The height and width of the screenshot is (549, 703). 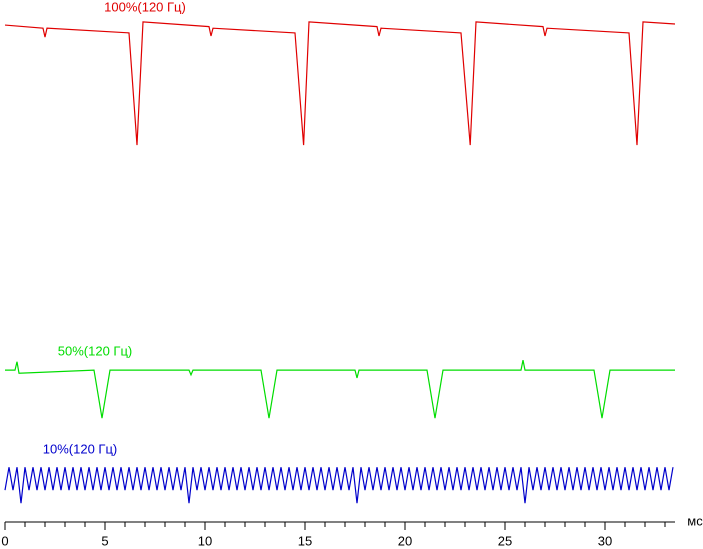 I want to click on x-tick-label: 15, so click(x=305, y=540).